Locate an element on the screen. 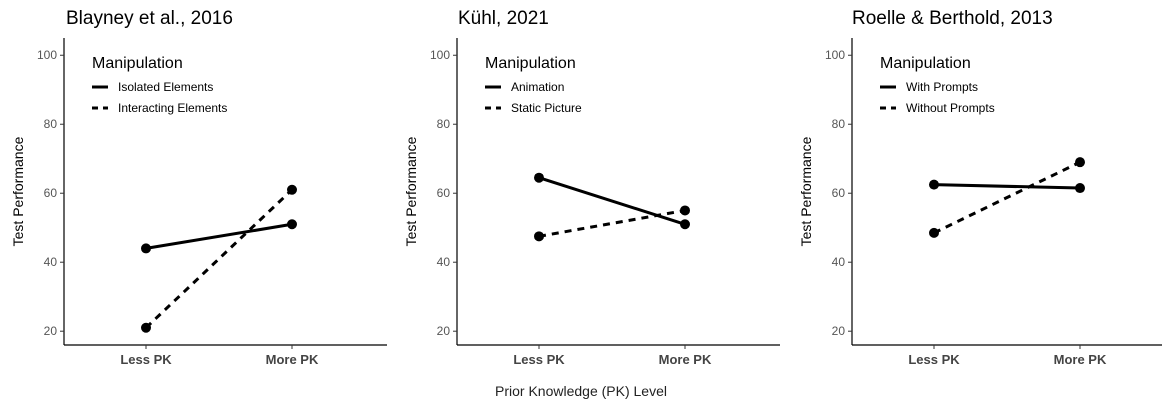 Image resolution: width=1162 pixels, height=401 pixels. chart-title: Blayney et al., 2016 is located at coordinates (149, 18).